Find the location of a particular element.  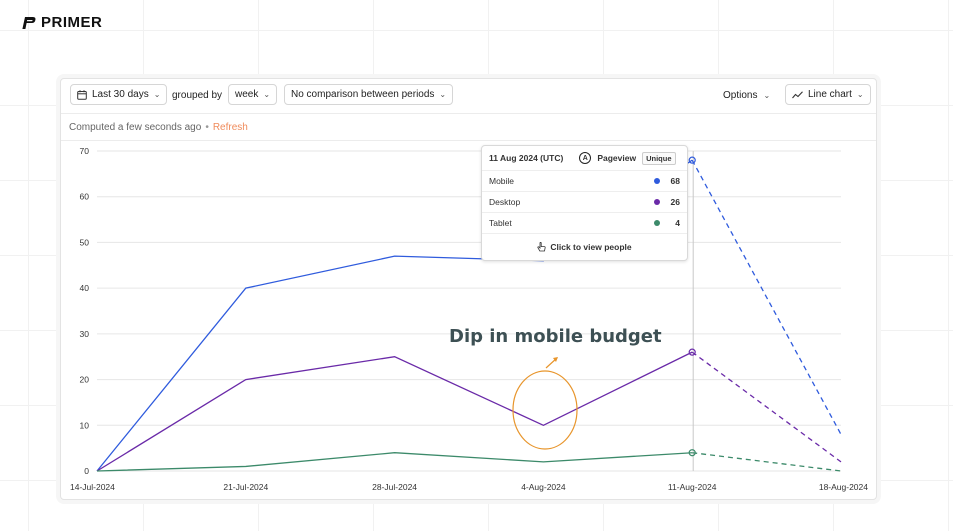

options-menu: Options ⌄ is located at coordinates (746, 95).